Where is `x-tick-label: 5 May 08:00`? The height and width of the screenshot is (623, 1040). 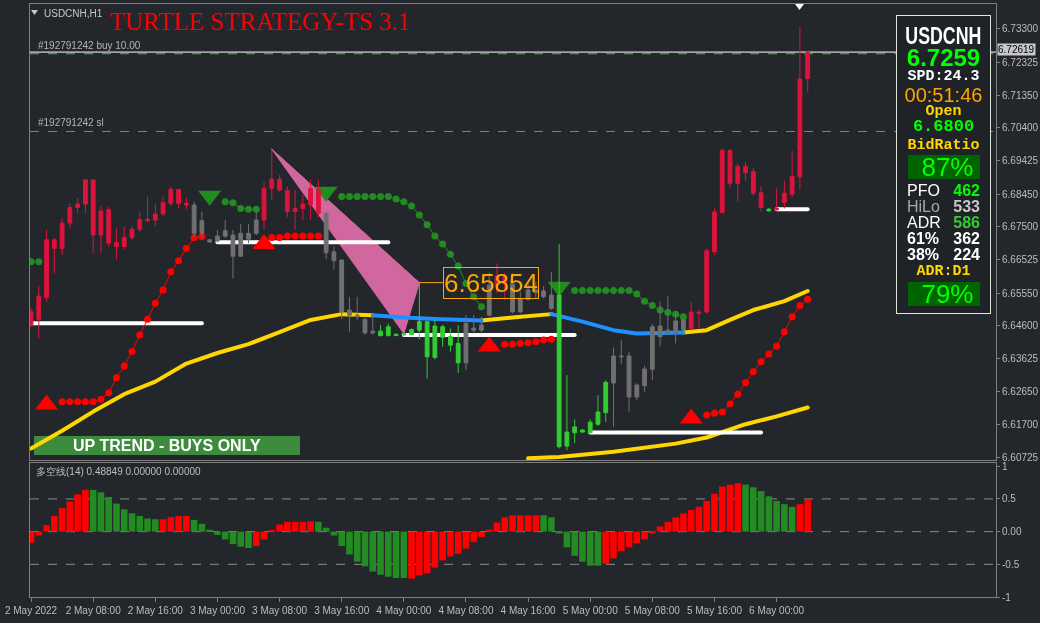
x-tick-label: 5 May 08:00 is located at coordinates (652, 610).